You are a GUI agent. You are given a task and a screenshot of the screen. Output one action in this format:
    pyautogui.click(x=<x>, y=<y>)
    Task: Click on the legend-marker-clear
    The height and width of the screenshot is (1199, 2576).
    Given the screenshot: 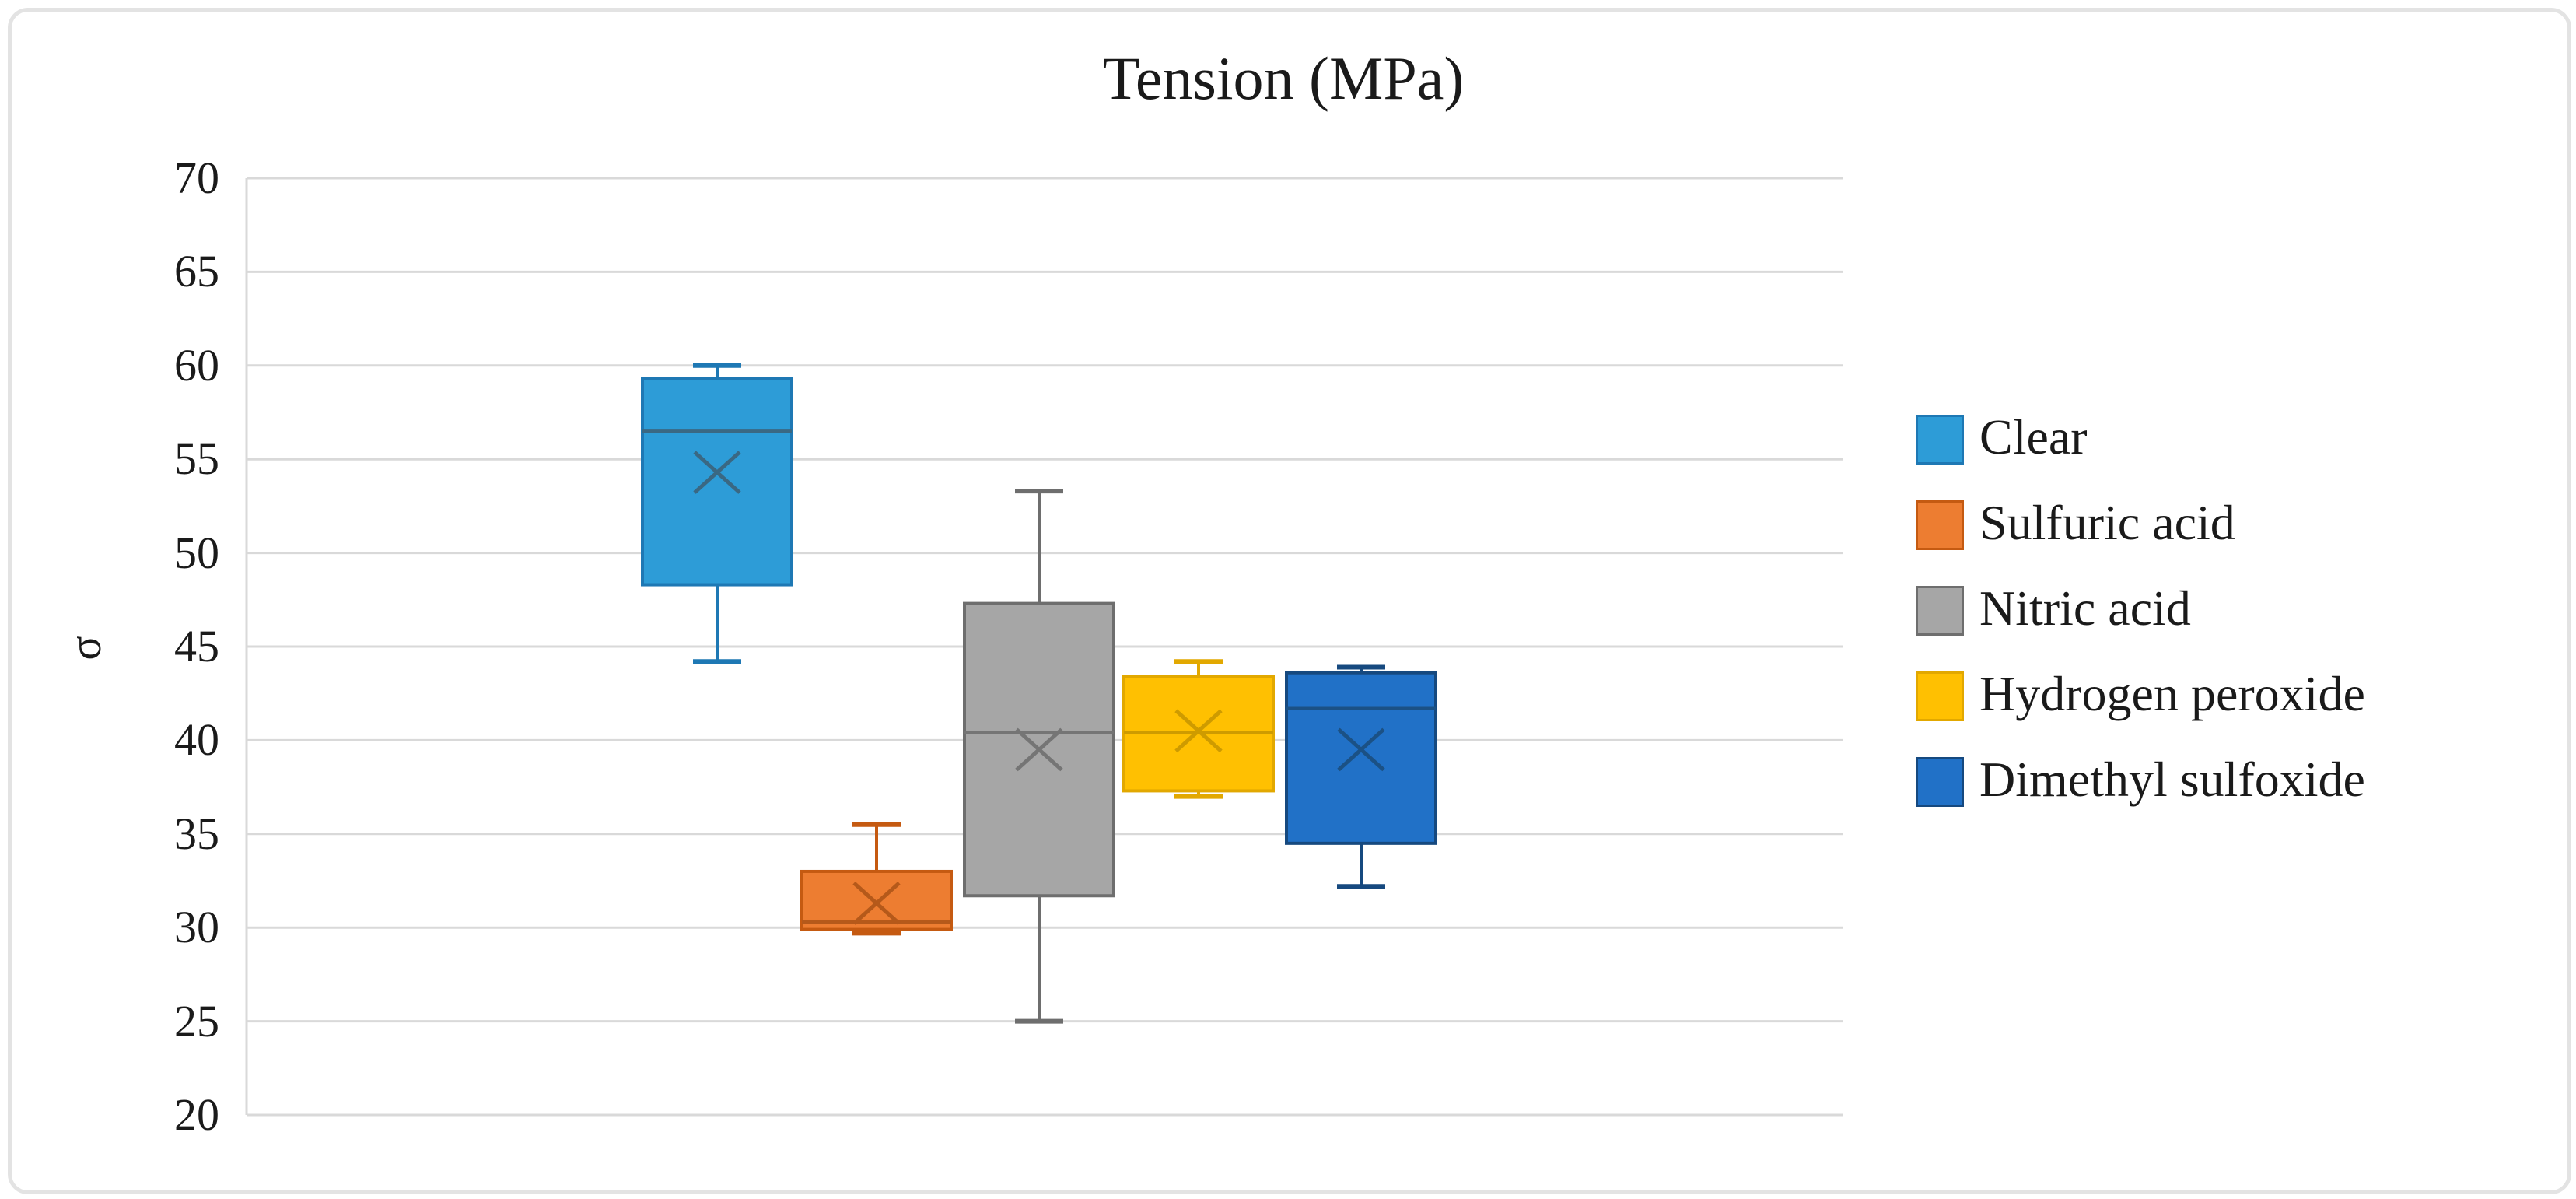 What is the action you would take?
    pyautogui.click(x=1940, y=440)
    